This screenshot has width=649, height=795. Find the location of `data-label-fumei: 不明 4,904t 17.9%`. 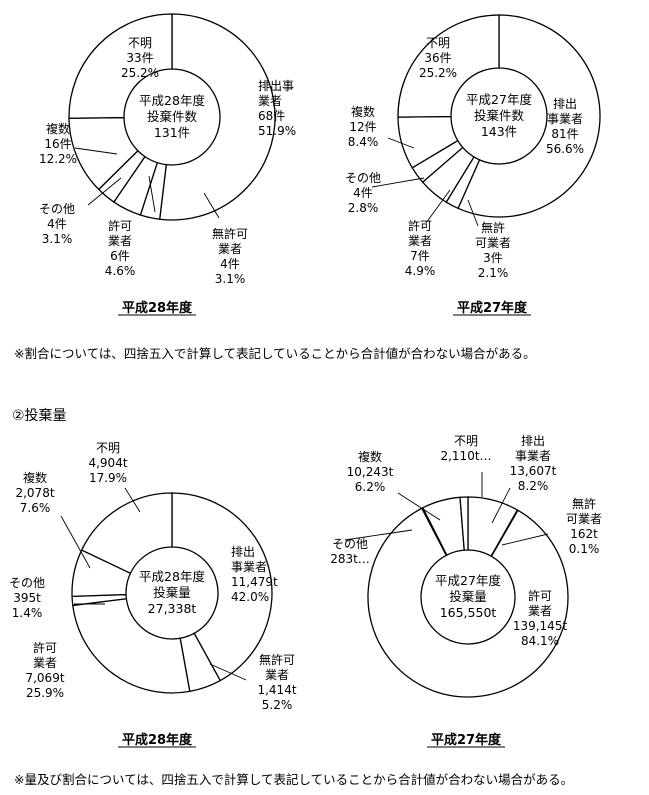

data-label-fumei: 不明 4,904t 17.9% is located at coordinates (107, 463).